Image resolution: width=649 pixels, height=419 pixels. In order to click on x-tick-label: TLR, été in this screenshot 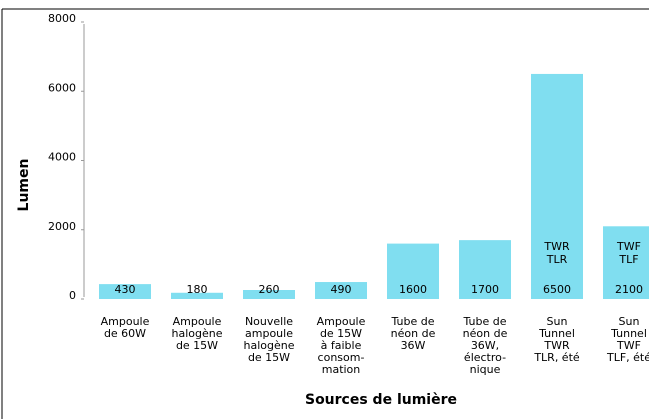, I will do `click(556, 357)`.